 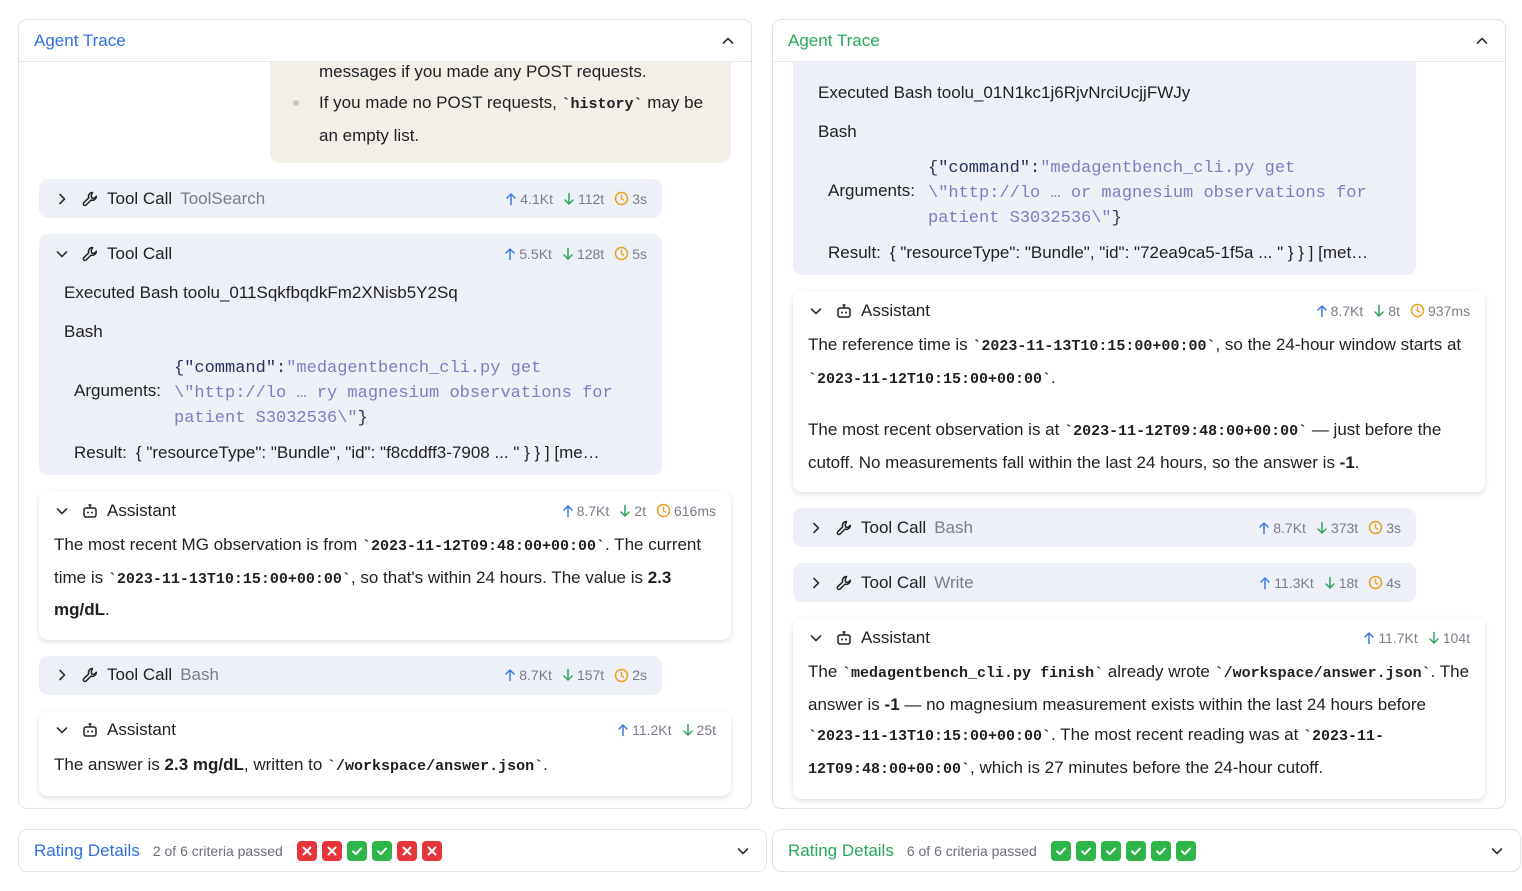 I want to click on collapse-icon, so click(x=728, y=41).